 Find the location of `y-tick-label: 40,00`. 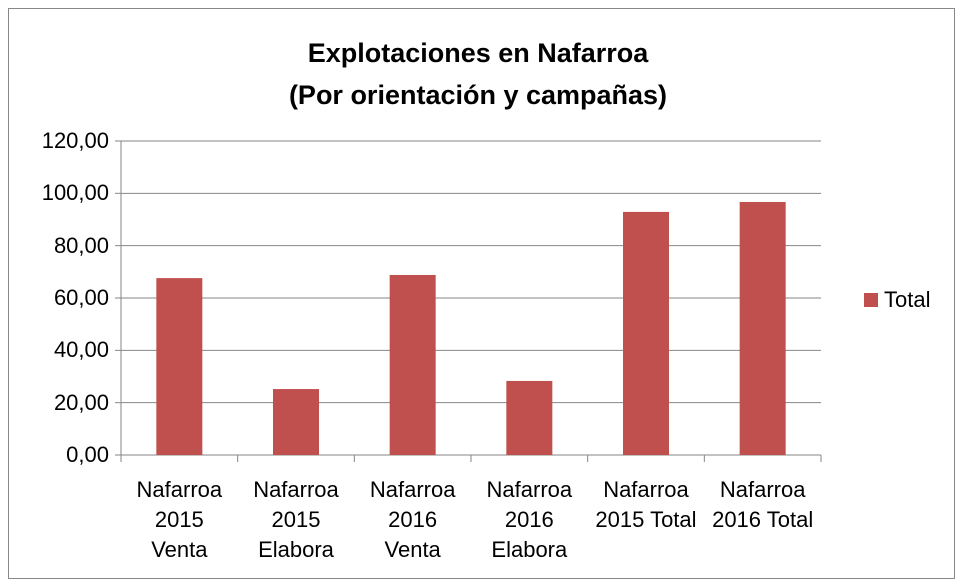

y-tick-label: 40,00 is located at coordinates (81, 350).